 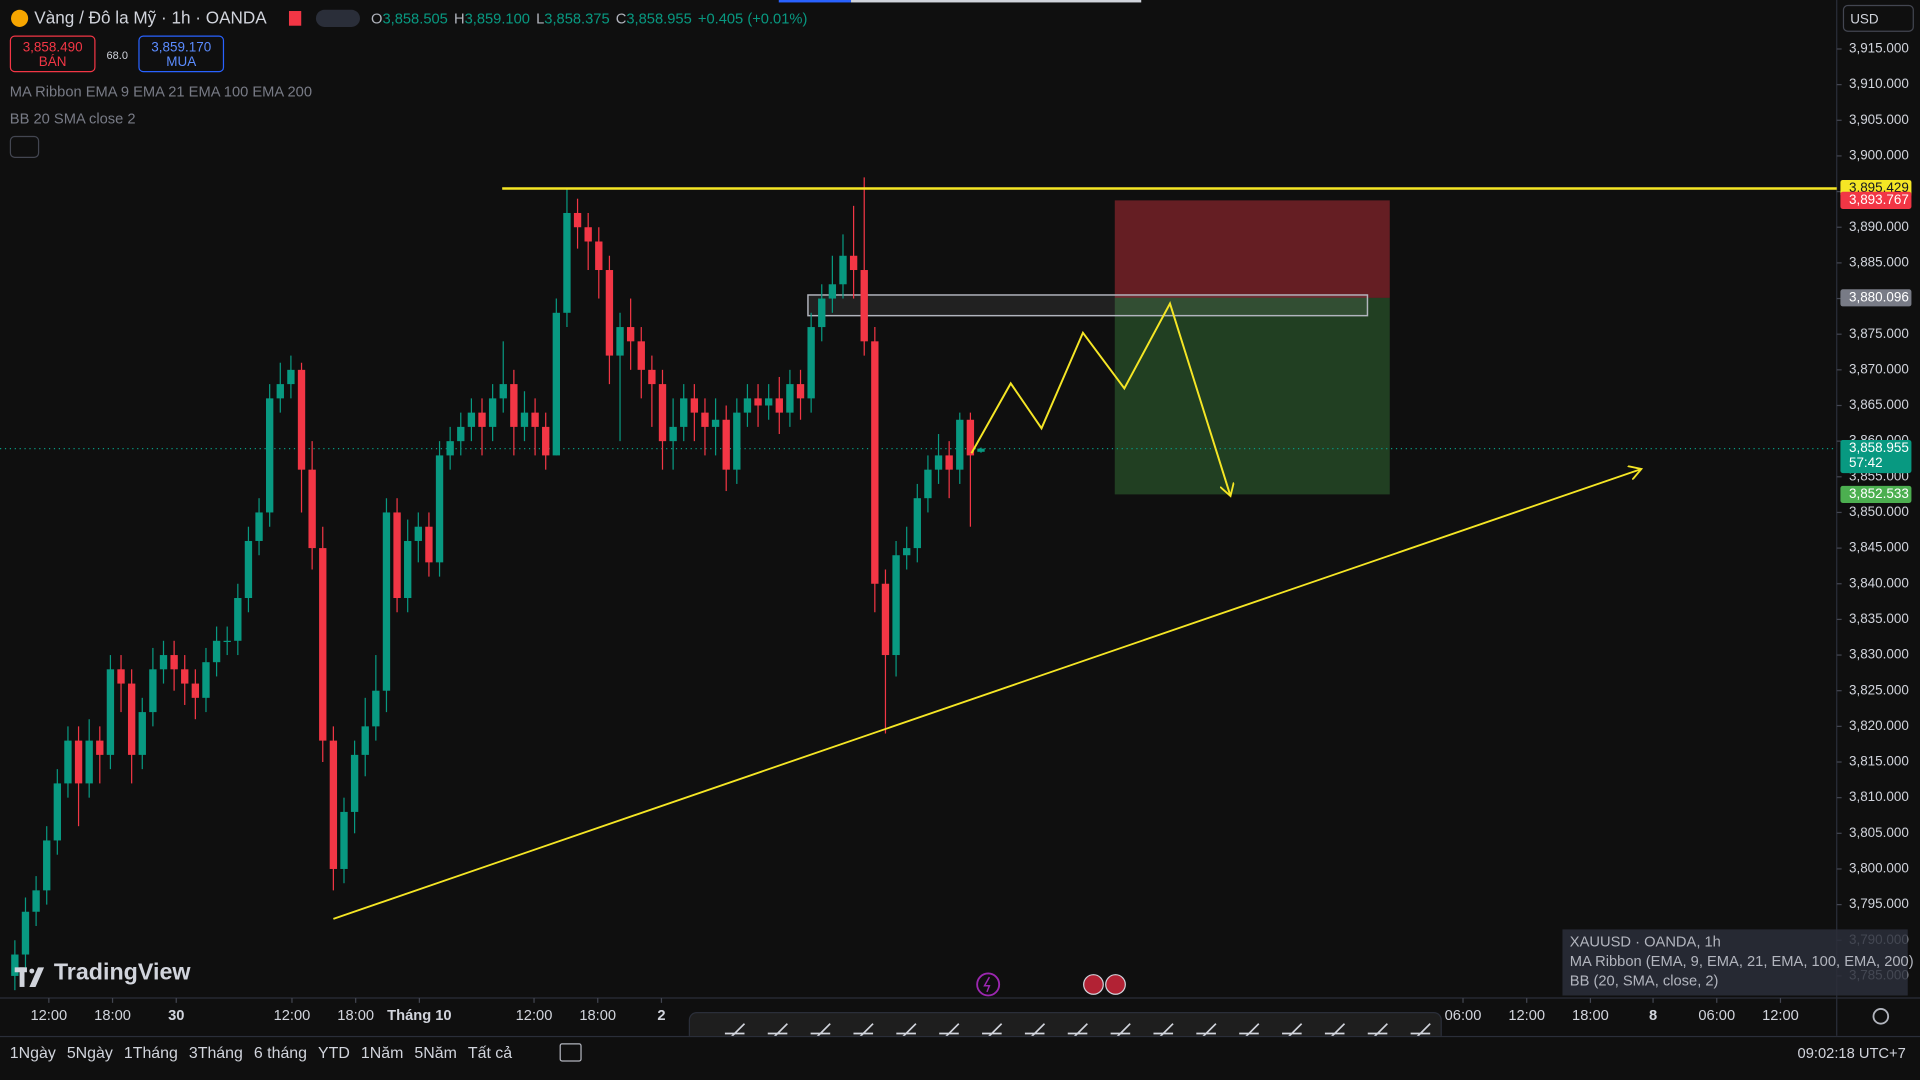 I want to click on x-tick-label: 30, so click(x=176, y=1016).